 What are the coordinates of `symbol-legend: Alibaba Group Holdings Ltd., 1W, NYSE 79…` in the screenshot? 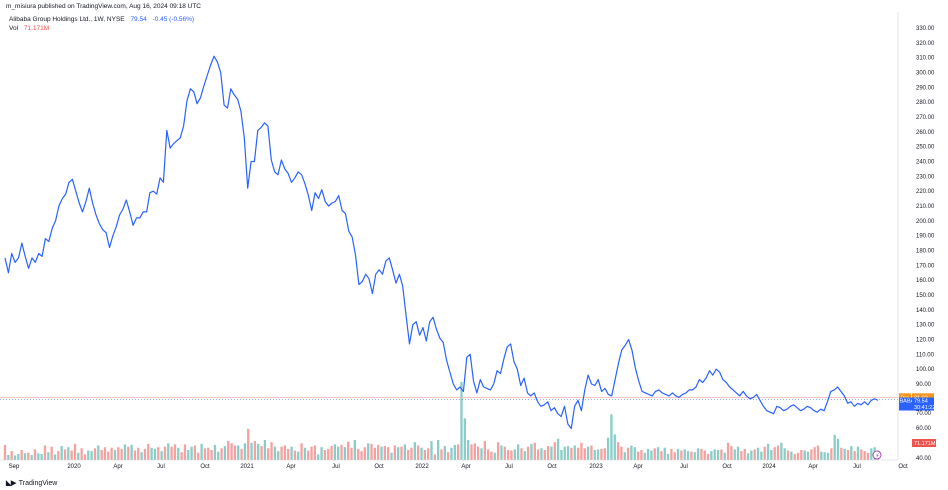 It's located at (101, 19).